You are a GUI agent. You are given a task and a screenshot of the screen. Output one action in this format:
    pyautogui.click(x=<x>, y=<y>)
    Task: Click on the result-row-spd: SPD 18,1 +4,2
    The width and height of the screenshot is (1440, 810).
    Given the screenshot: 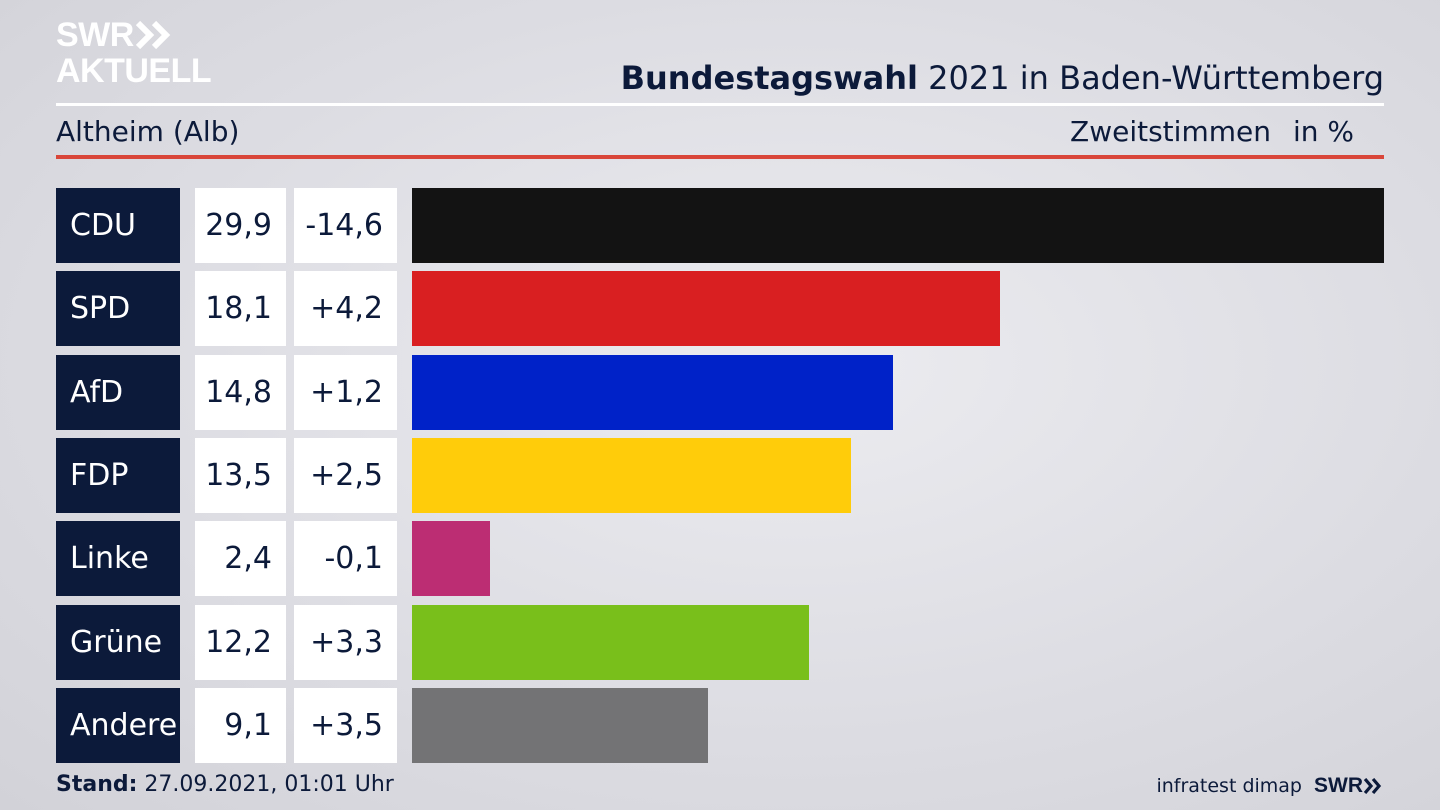 What is the action you would take?
    pyautogui.click(x=720, y=308)
    